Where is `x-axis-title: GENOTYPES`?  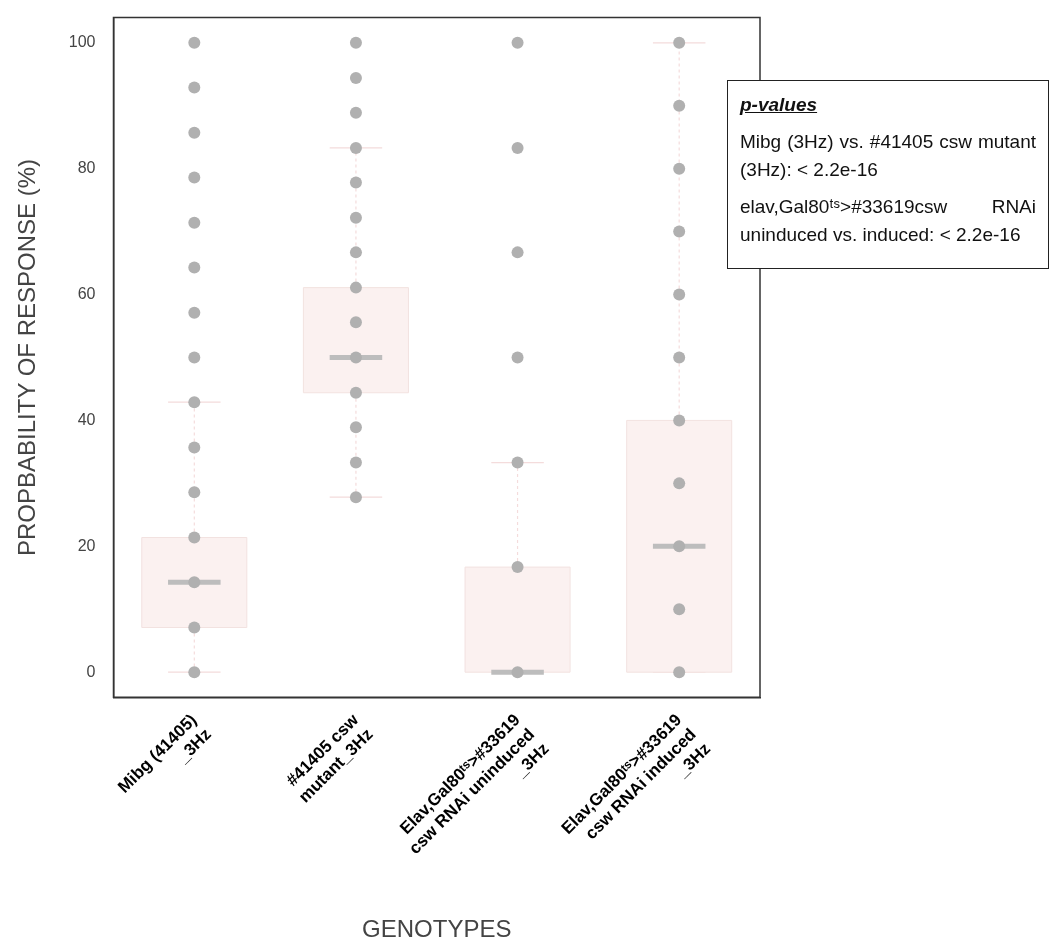 x-axis-title: GENOTYPES is located at coordinates (437, 929).